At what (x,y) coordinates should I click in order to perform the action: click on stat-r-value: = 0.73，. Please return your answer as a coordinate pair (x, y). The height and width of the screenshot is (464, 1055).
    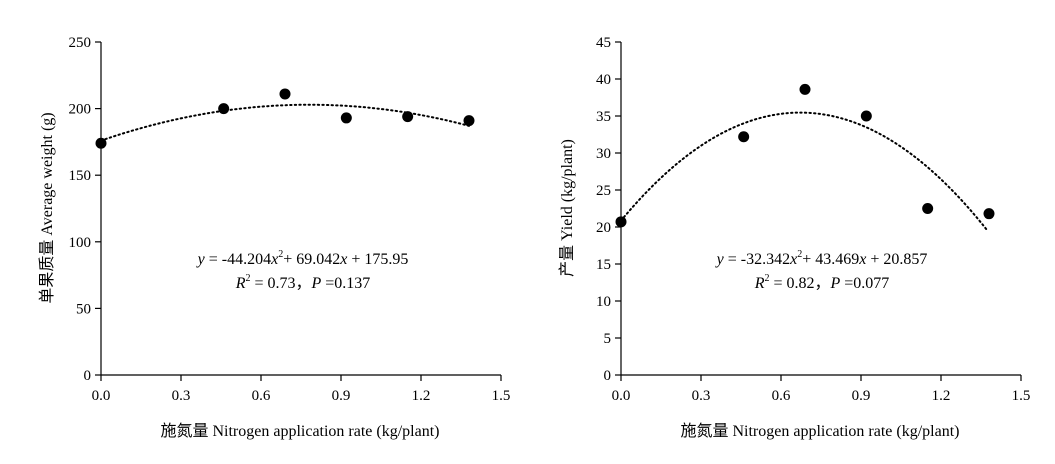
    Looking at the image, I should click on (280, 283).